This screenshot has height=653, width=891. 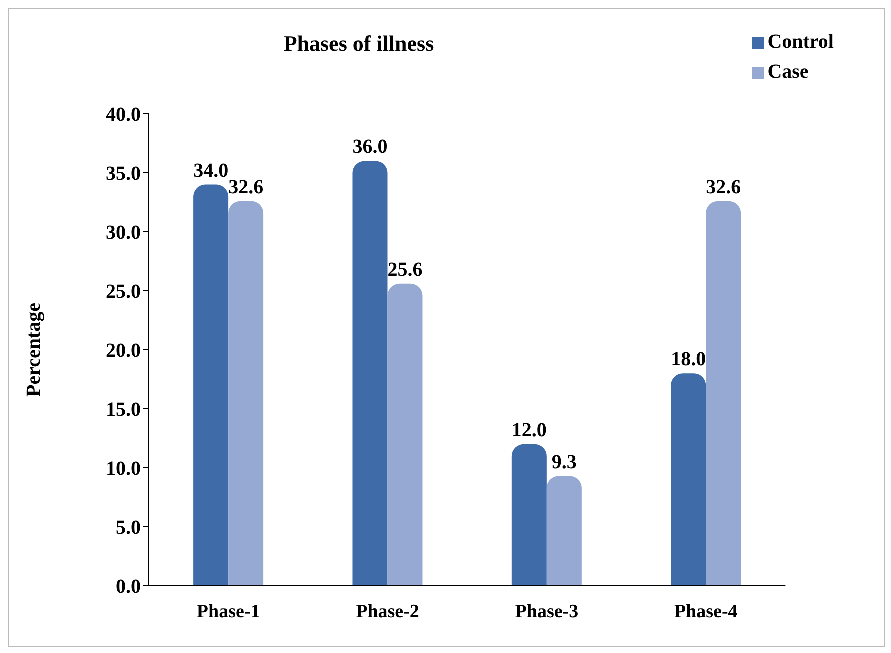 I want to click on y-tick-label: 0.0, so click(x=128, y=587).